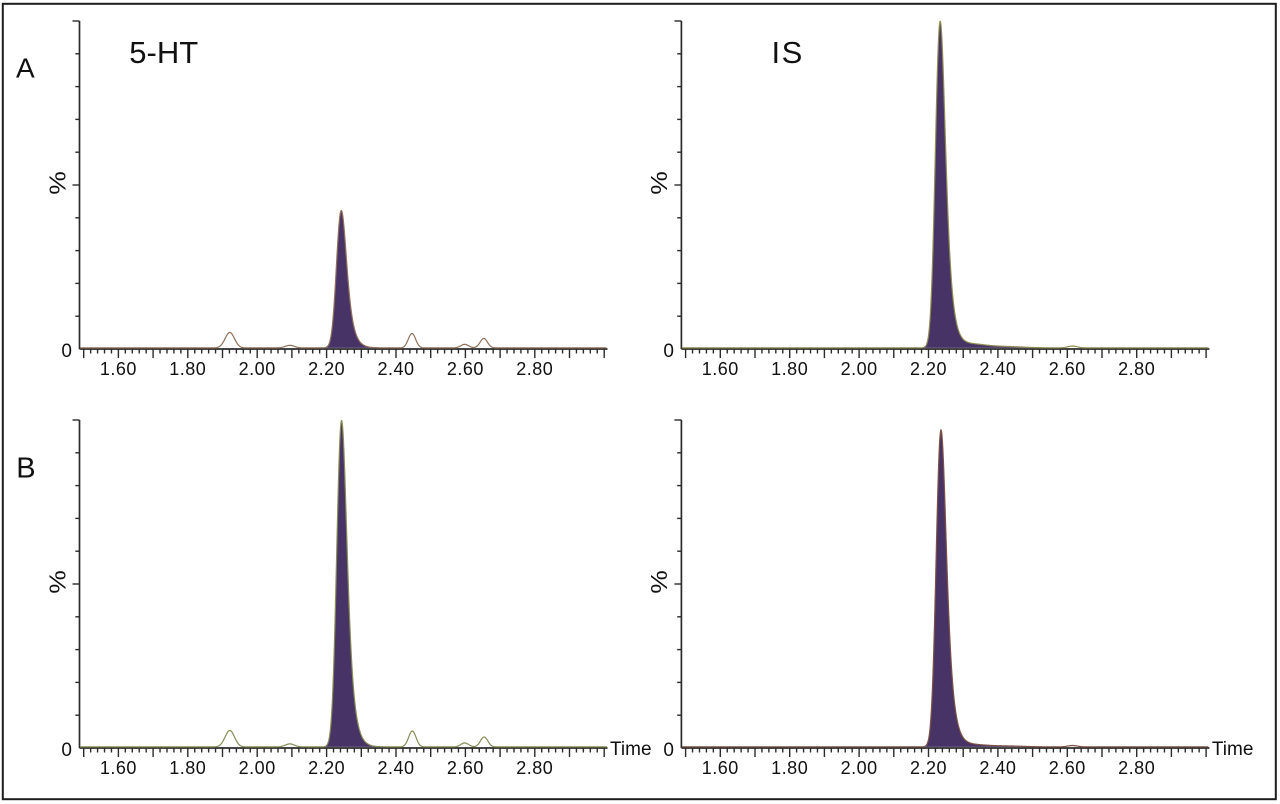  I want to click on svg-text: 5-HT, so click(163, 52).